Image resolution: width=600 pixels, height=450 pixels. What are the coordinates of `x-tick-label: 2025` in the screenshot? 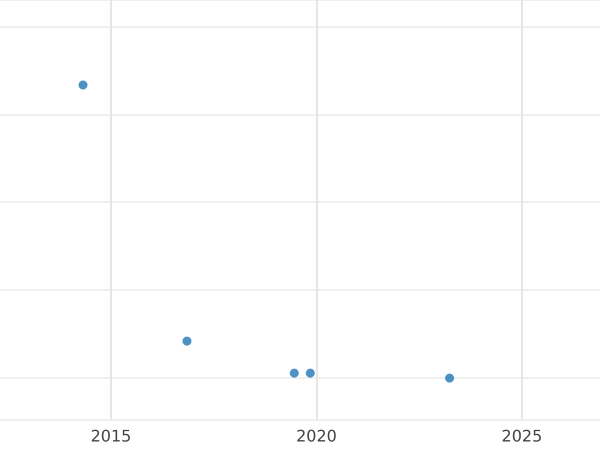 It's located at (522, 436).